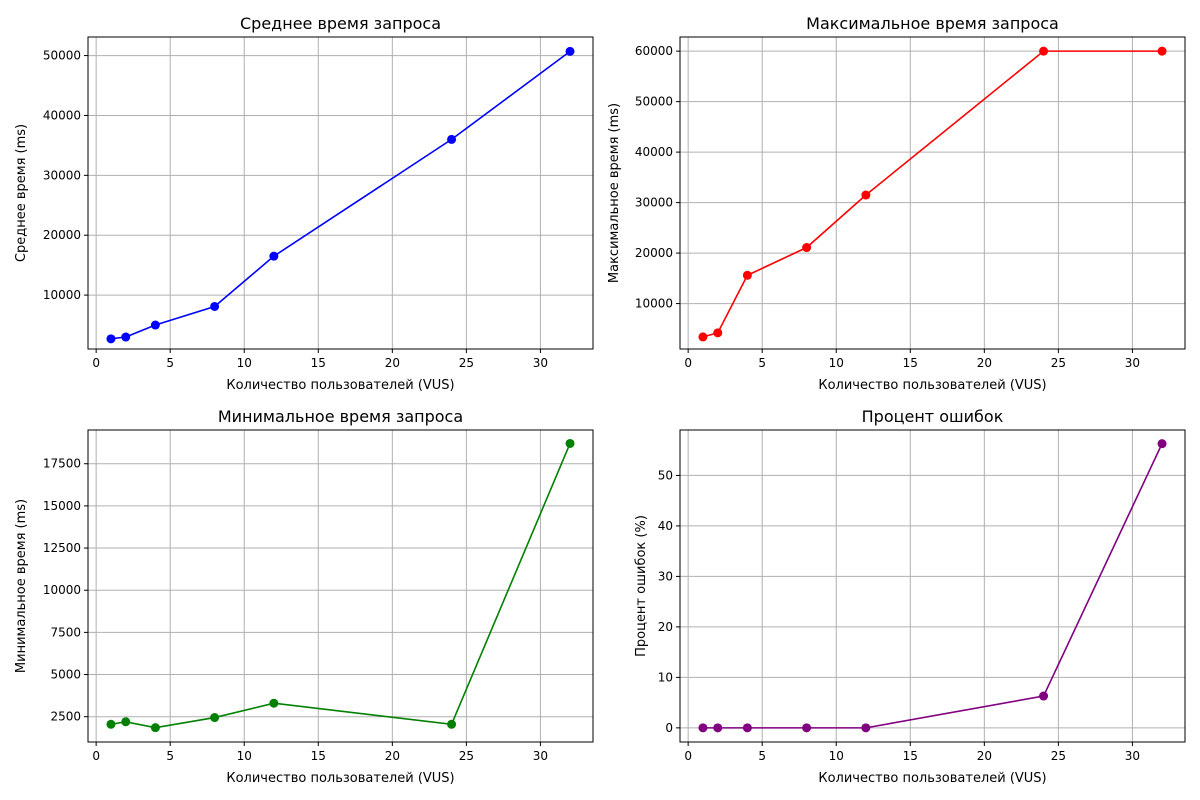  I want to click on subplot-average-xlabel: Количество пользователей (VUS), so click(340, 385).